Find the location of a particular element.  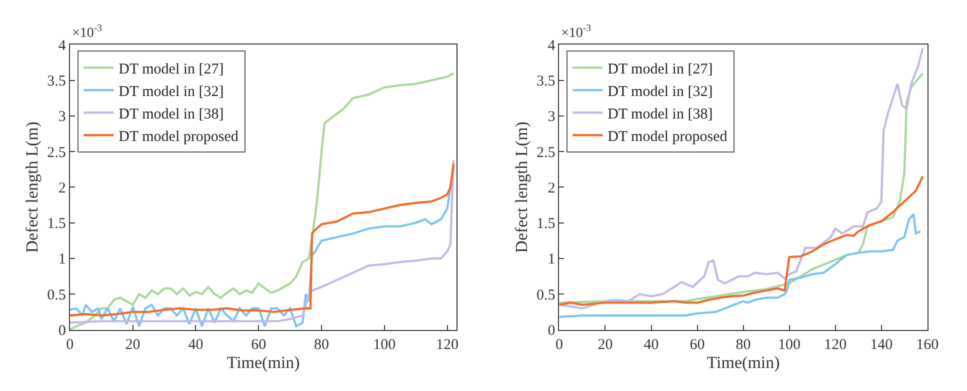

x-tick-label: 140 is located at coordinates (881, 344).